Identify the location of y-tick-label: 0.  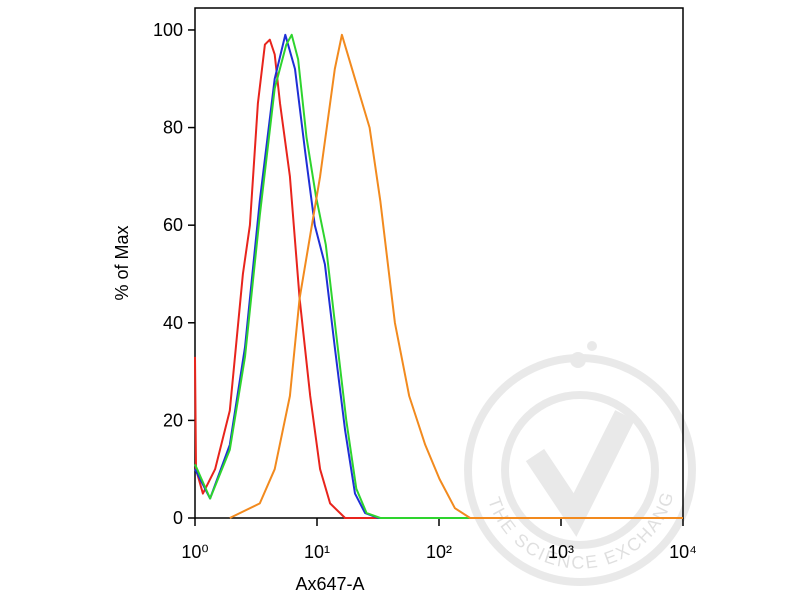
(178, 518).